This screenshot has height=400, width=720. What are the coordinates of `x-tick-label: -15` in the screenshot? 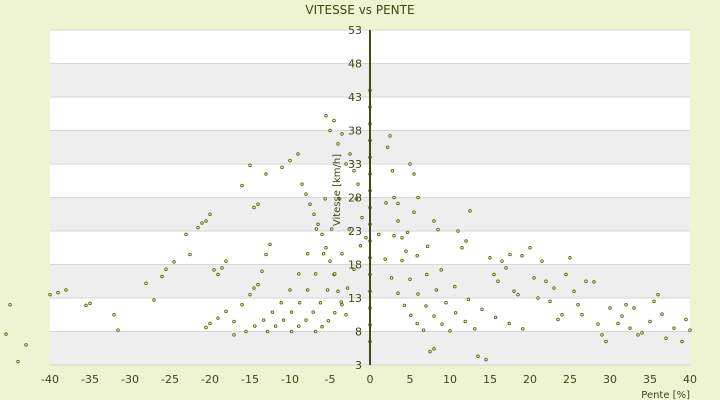 It's located at (250, 379).